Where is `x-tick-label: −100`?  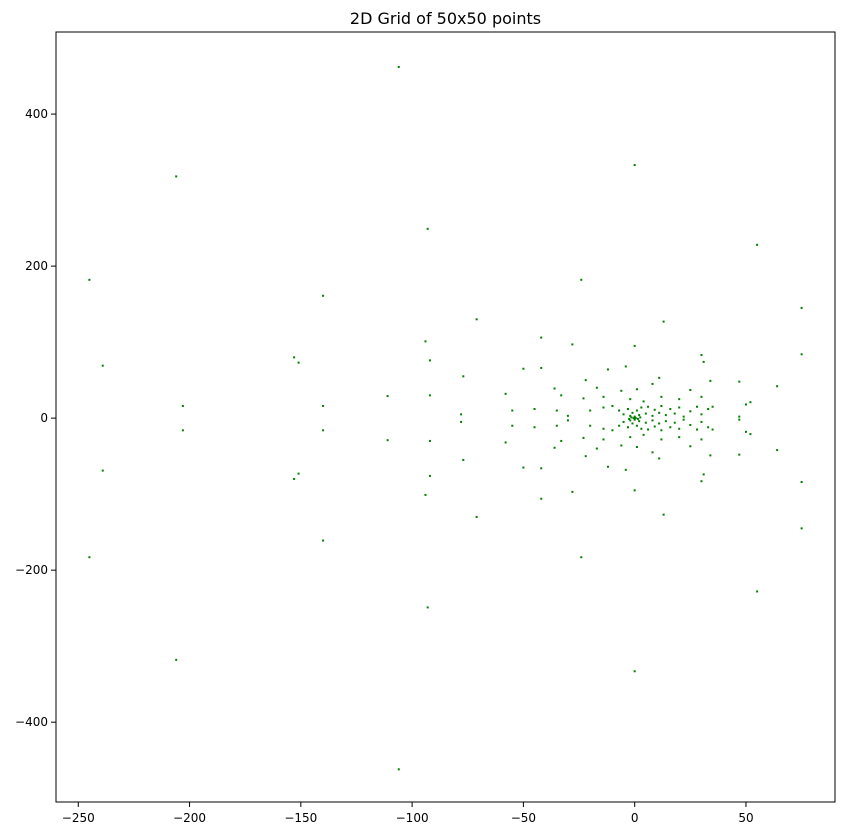
x-tick-label: −100 is located at coordinates (412, 818).